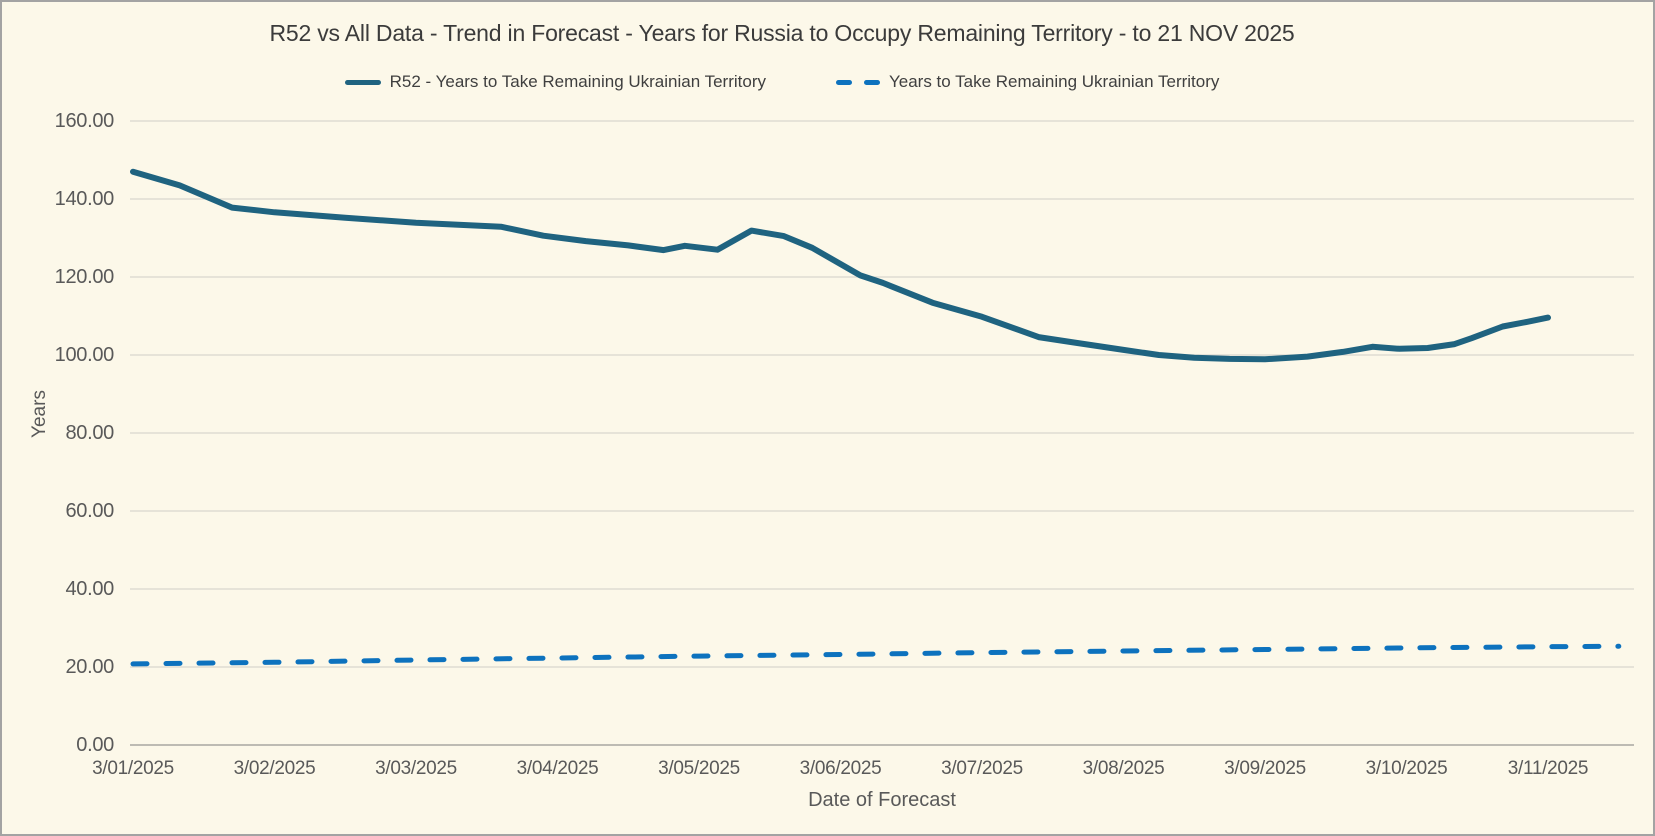  What do you see at coordinates (982, 768) in the screenshot?
I see `x-axis-label: 3/07/2025` at bounding box center [982, 768].